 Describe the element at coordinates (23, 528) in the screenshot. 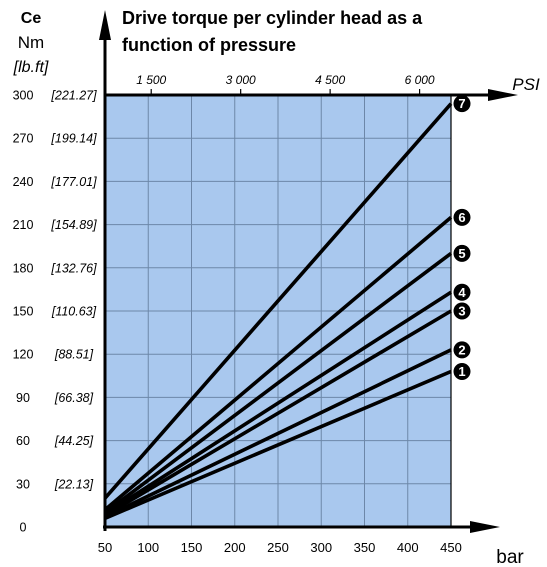

I see `y-tick-label: 0` at that location.